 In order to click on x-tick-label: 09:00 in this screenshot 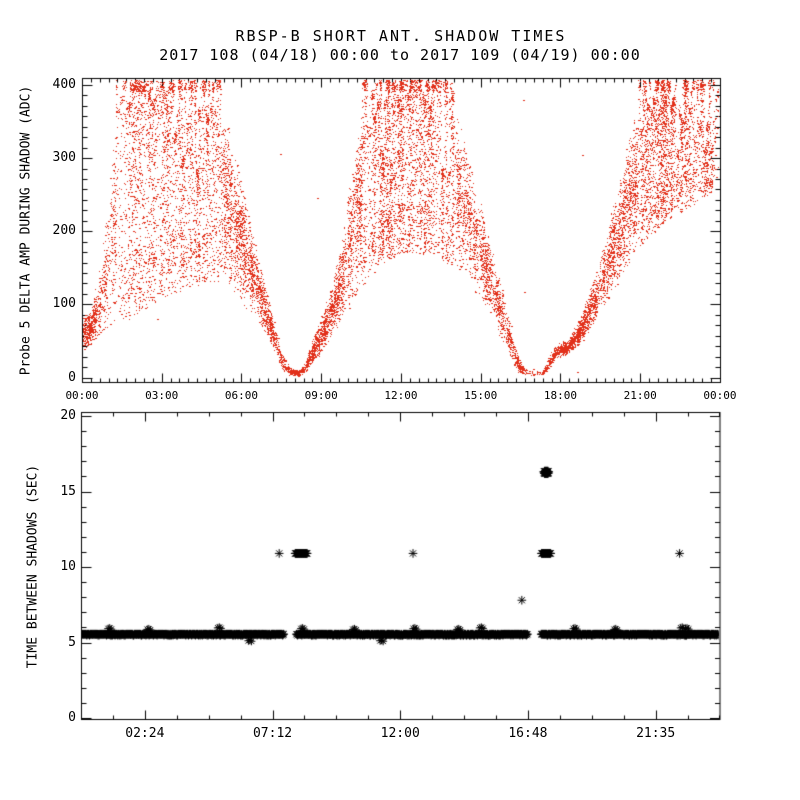, I will do `click(321, 395)`.